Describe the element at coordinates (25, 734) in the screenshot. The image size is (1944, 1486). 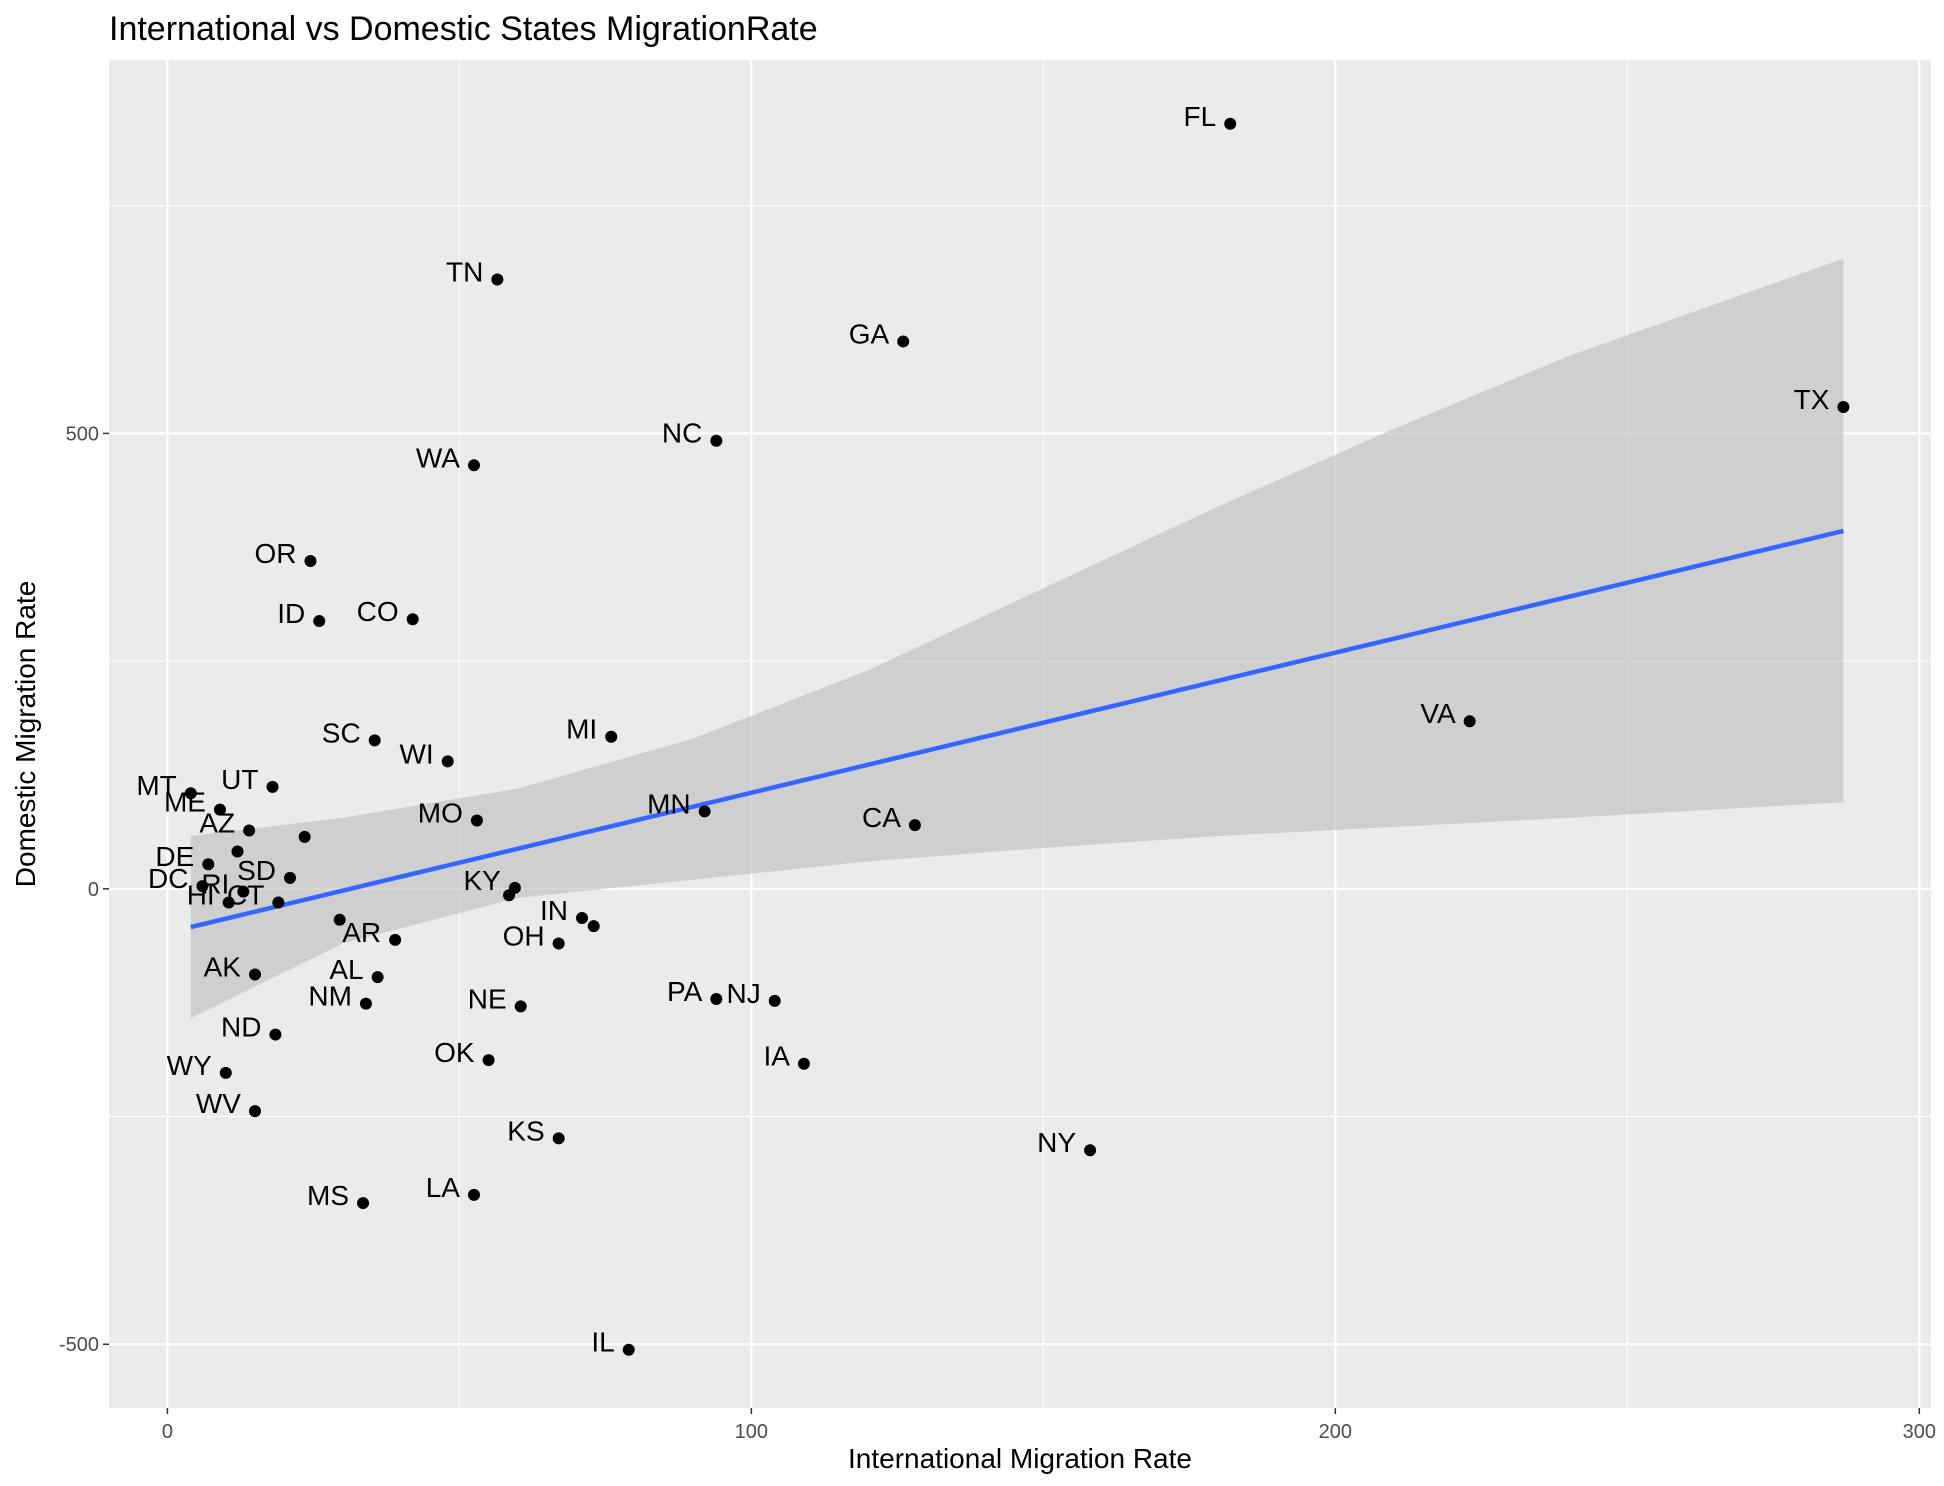
I see `y-axis-title: Domestic Migration Rate` at that location.